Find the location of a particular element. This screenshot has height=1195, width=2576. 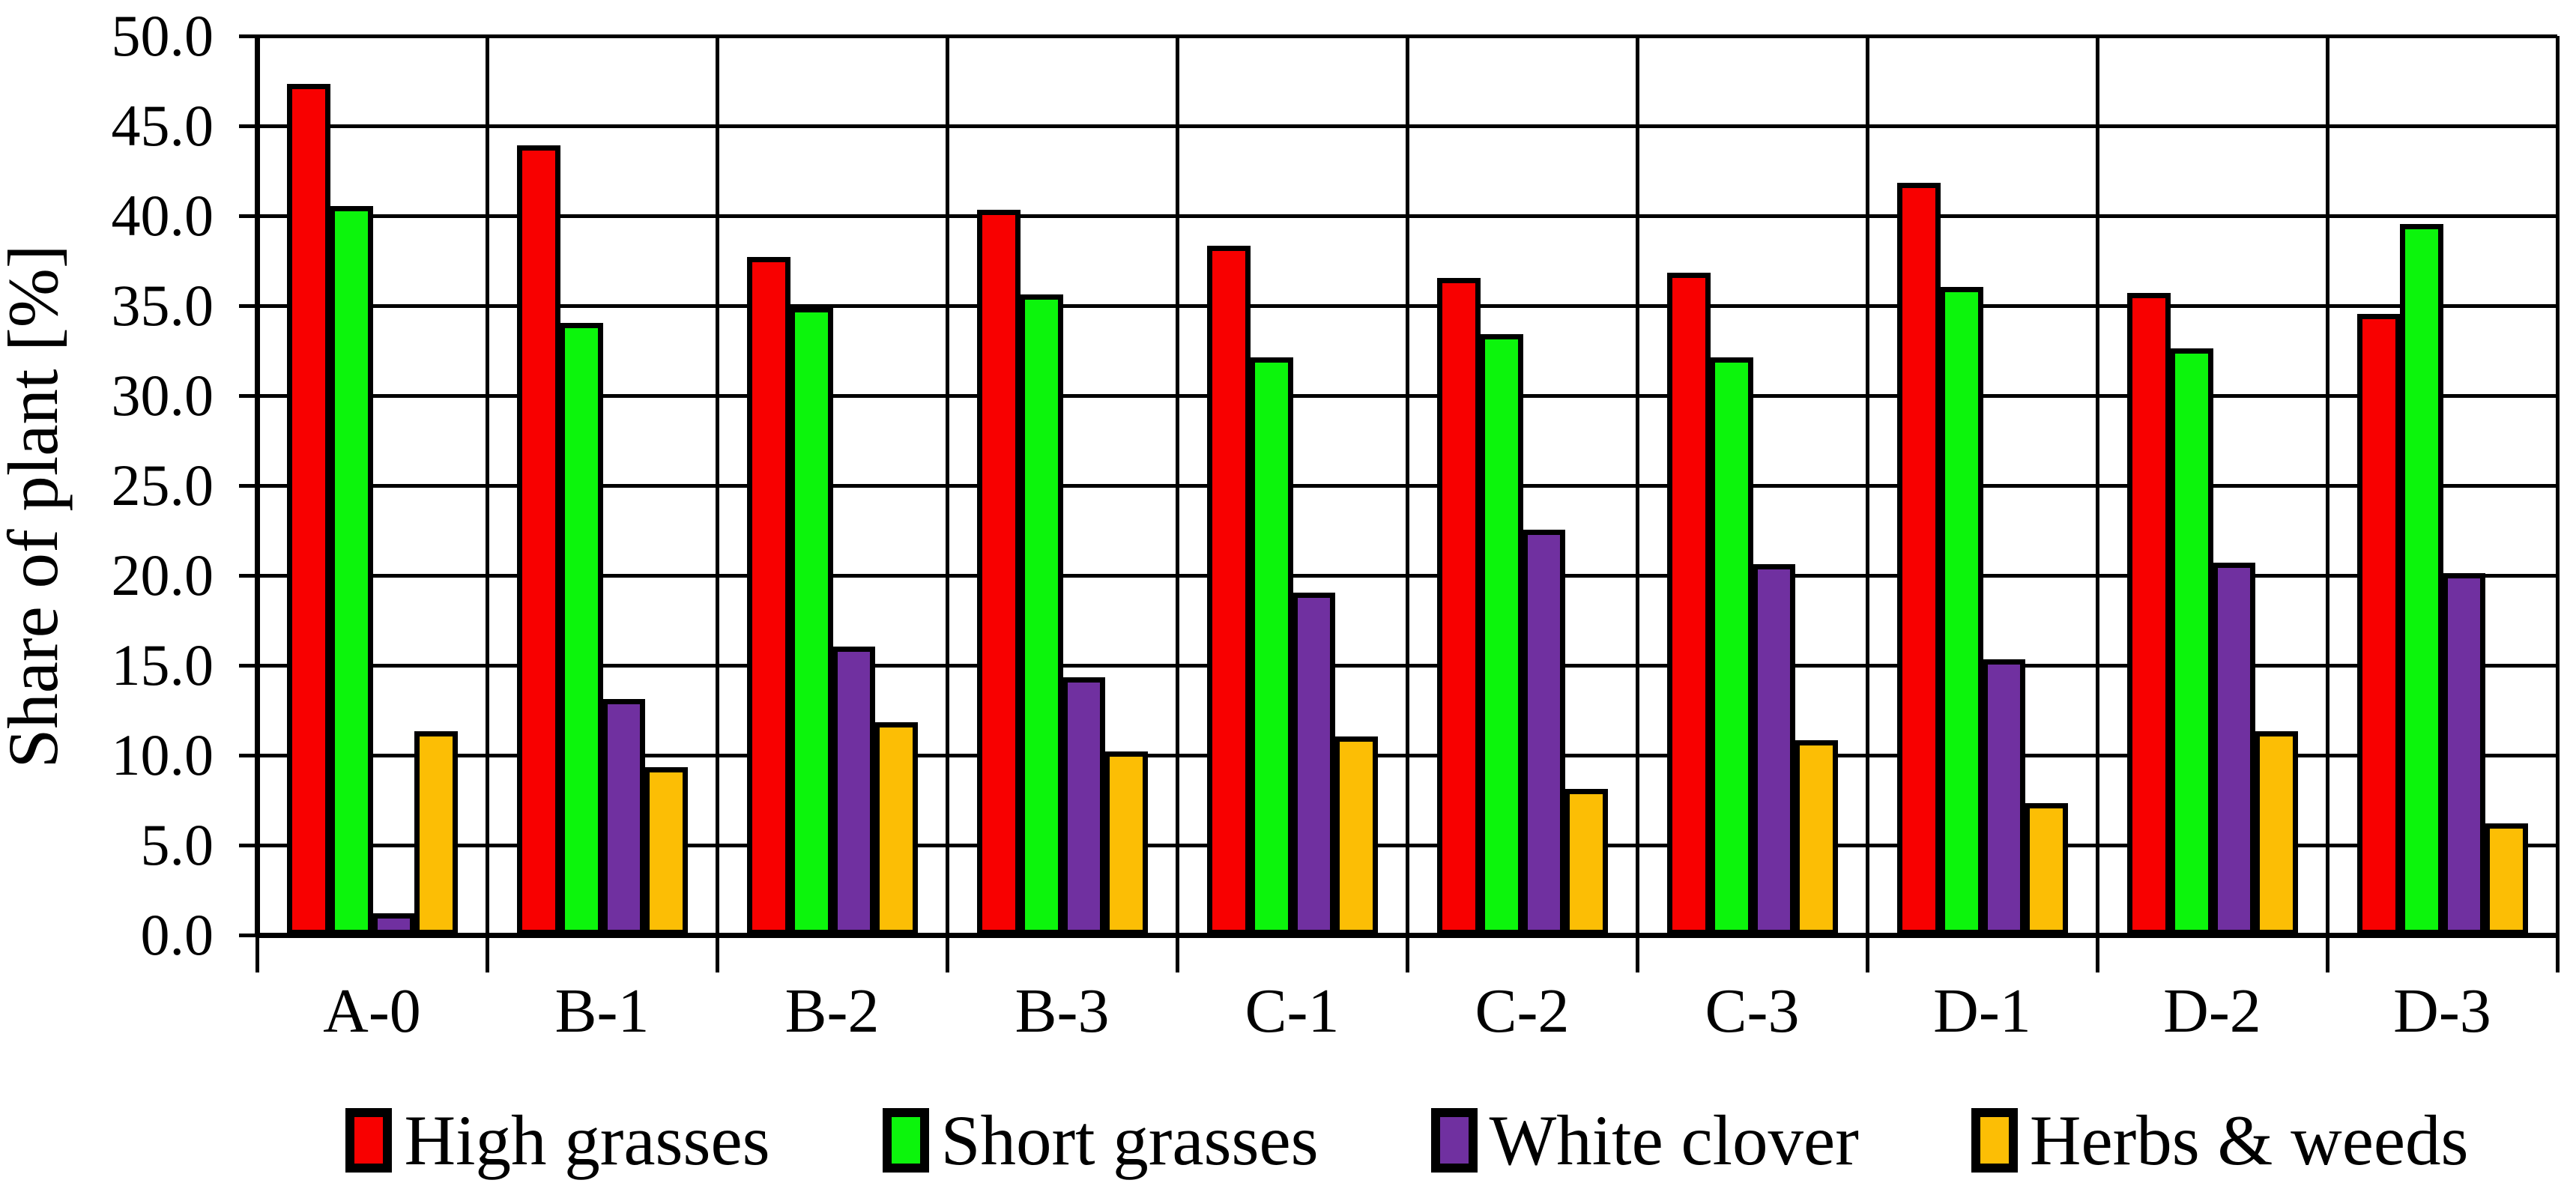

legend-item: Herbs & weeds is located at coordinates (2220, 1140).